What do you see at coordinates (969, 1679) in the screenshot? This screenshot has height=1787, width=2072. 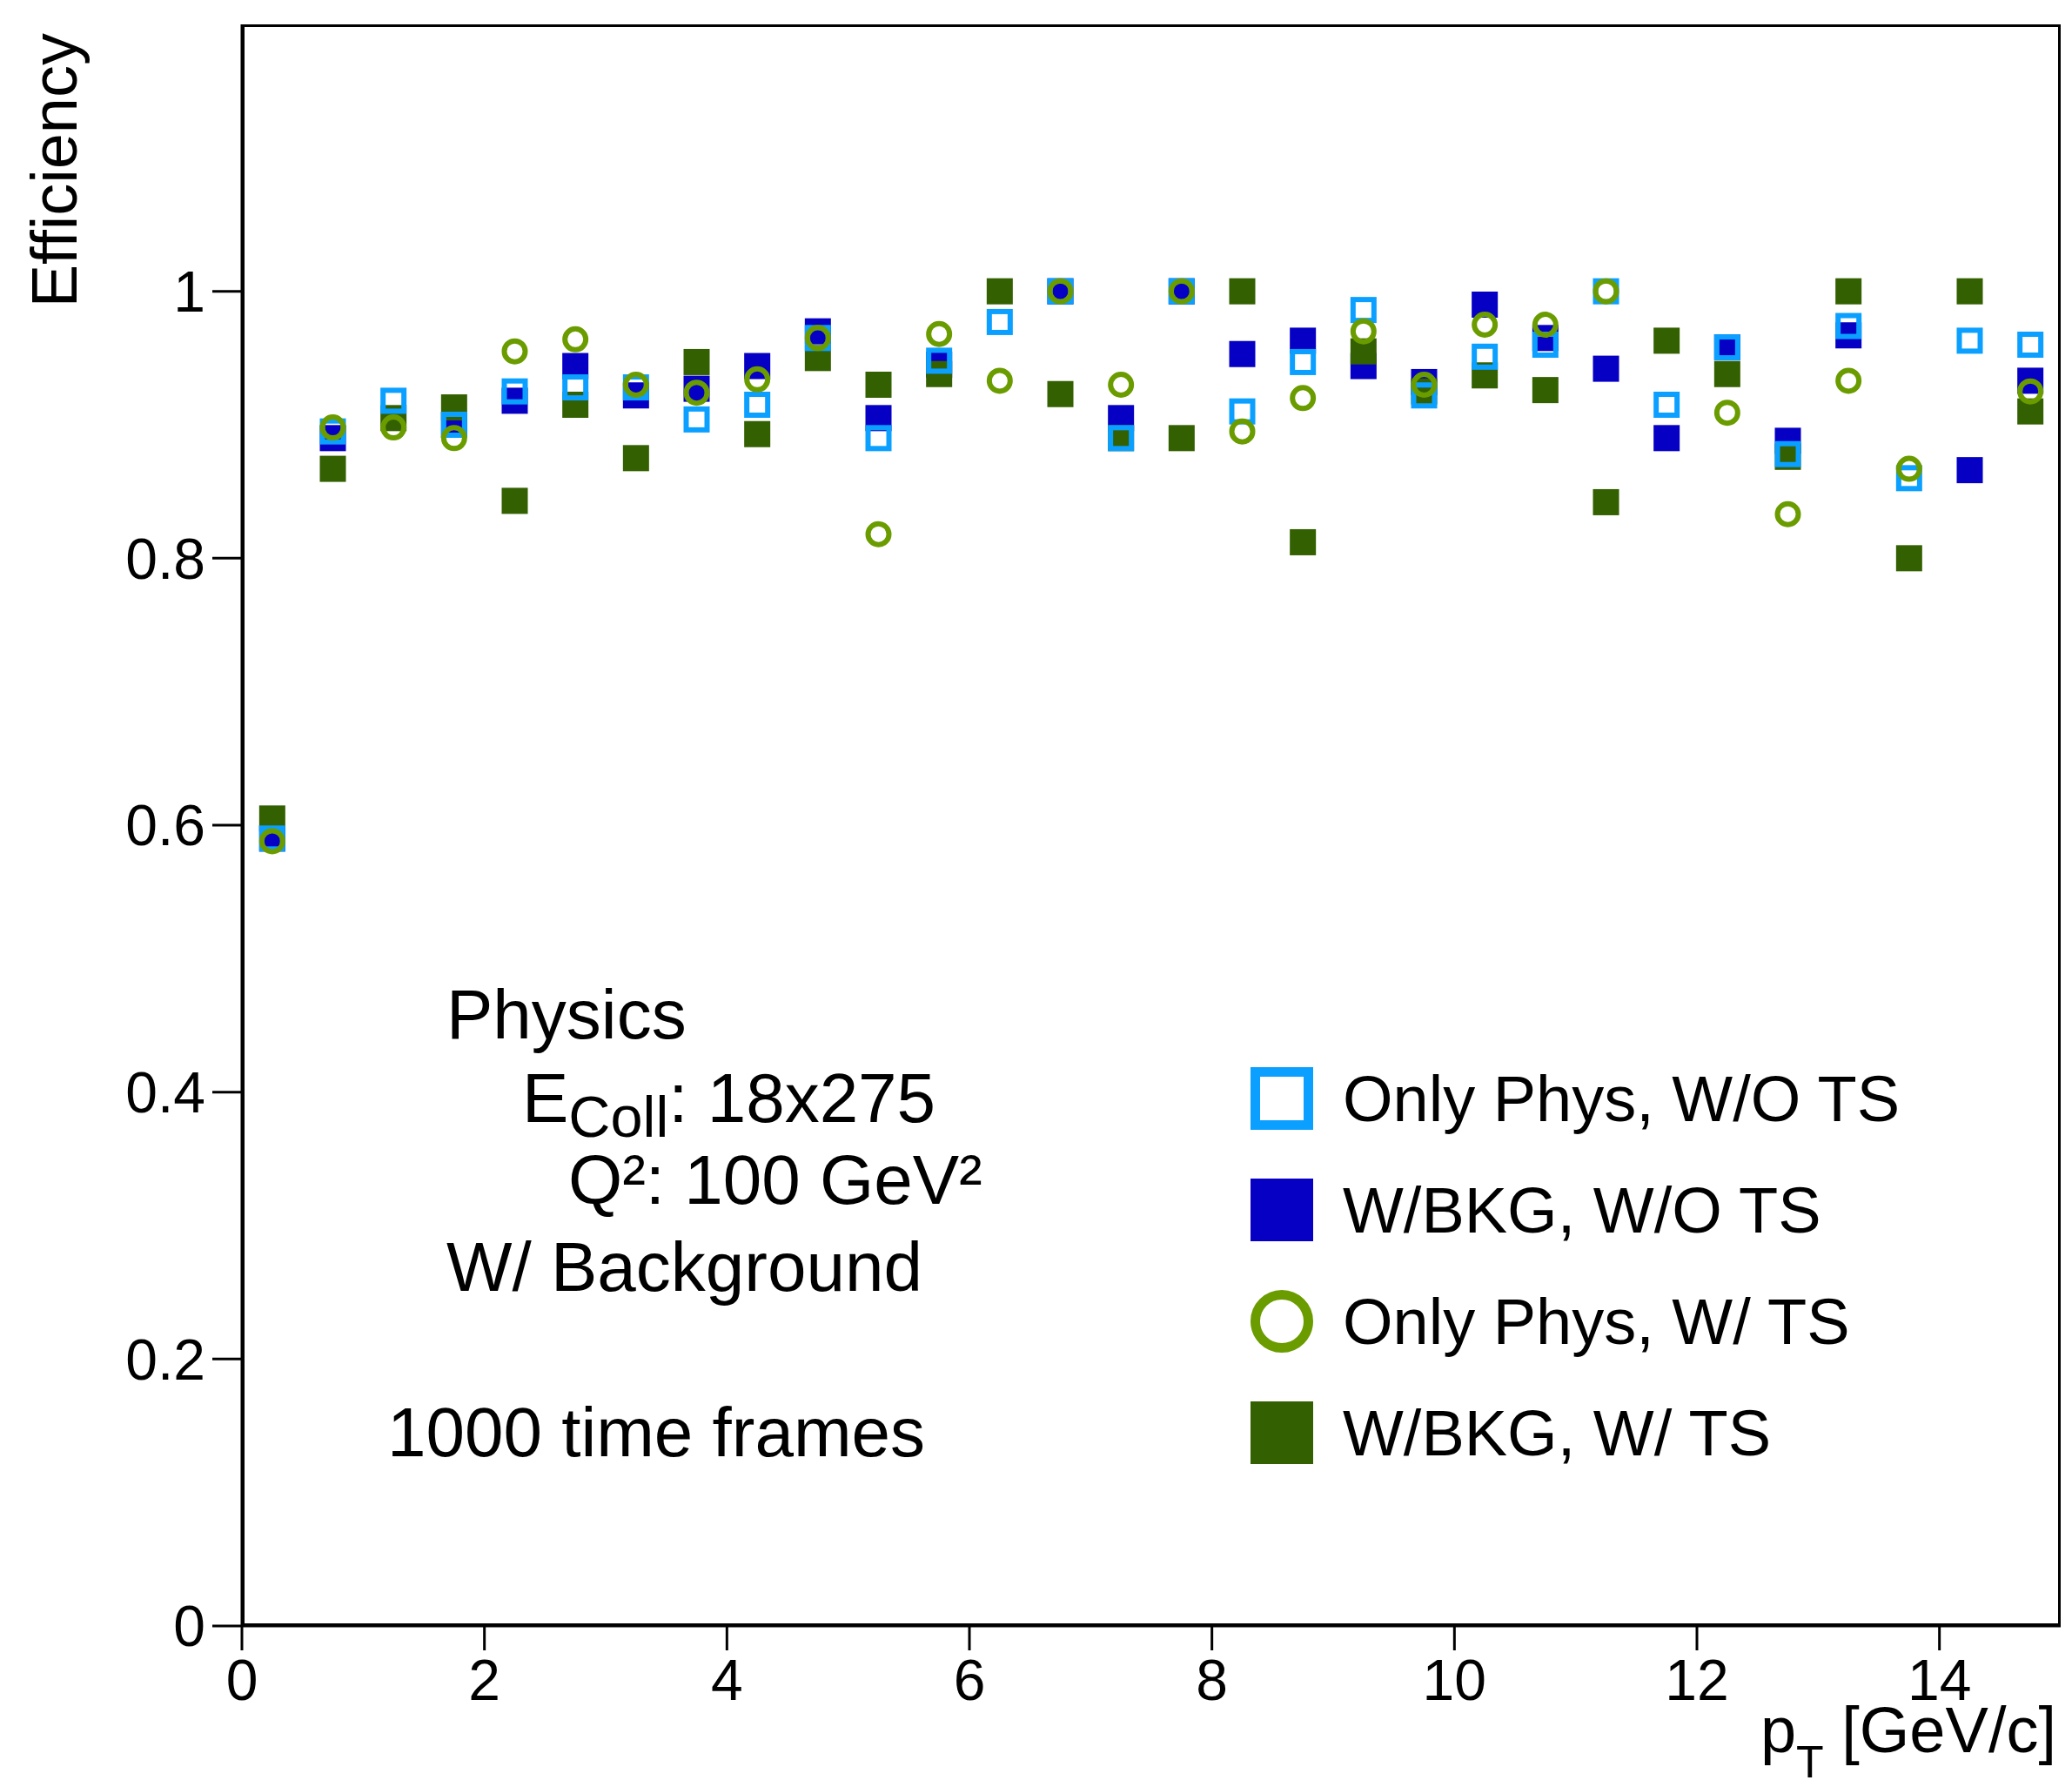 I see `x-tick-label: 6` at bounding box center [969, 1679].